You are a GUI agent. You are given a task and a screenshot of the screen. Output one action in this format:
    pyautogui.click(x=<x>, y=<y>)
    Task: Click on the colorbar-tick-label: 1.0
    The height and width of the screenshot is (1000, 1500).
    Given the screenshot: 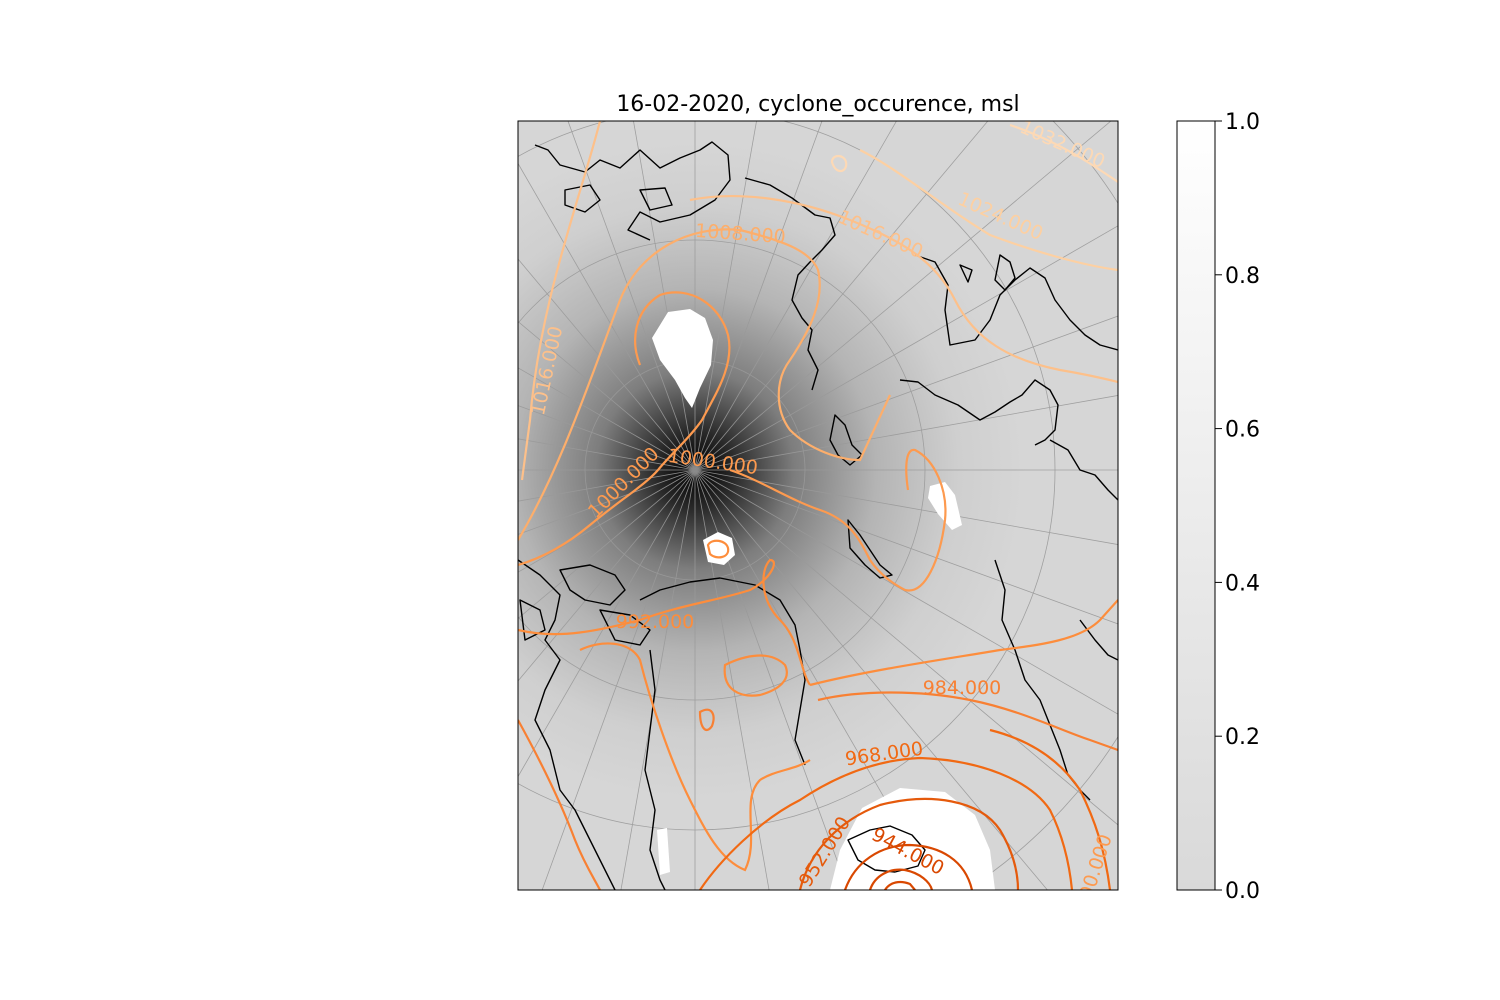 What is the action you would take?
    pyautogui.click(x=1242, y=122)
    